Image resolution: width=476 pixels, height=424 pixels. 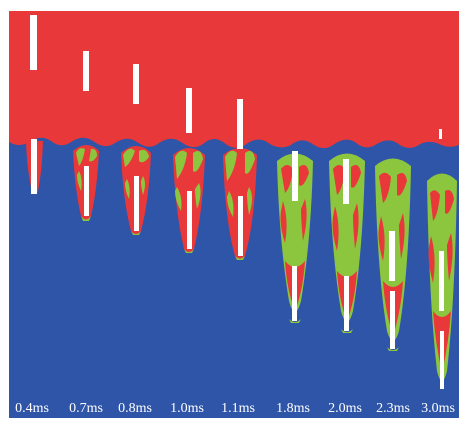 What do you see at coordinates (440, 134) in the screenshot?
I see `projectile-trail` at bounding box center [440, 134].